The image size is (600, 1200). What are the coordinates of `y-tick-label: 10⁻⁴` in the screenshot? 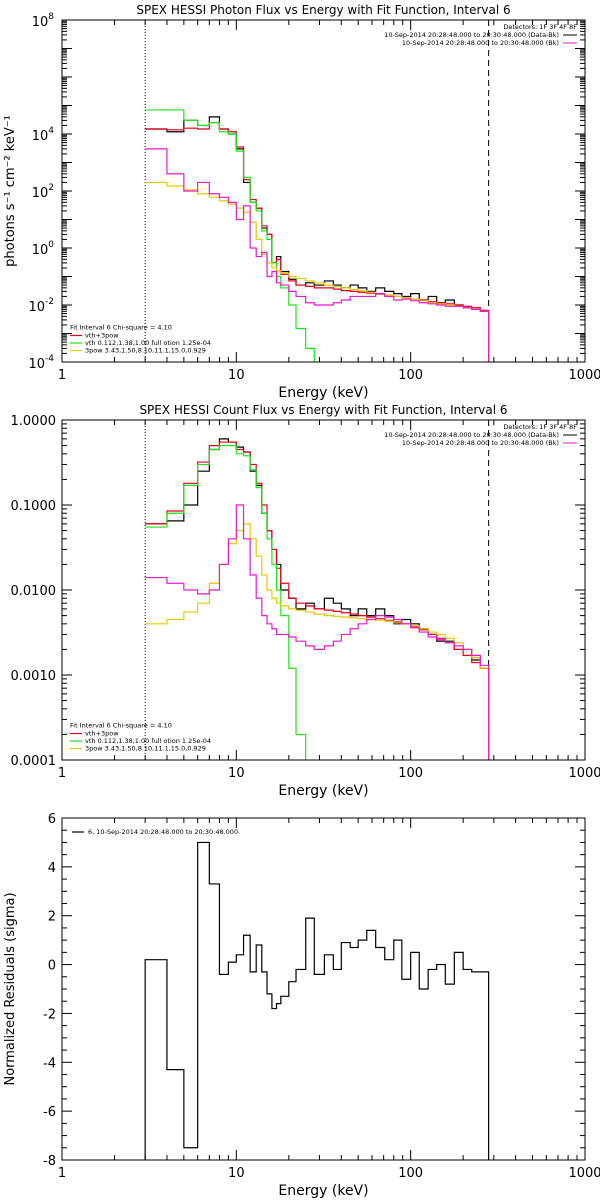 It's located at (41, 363).